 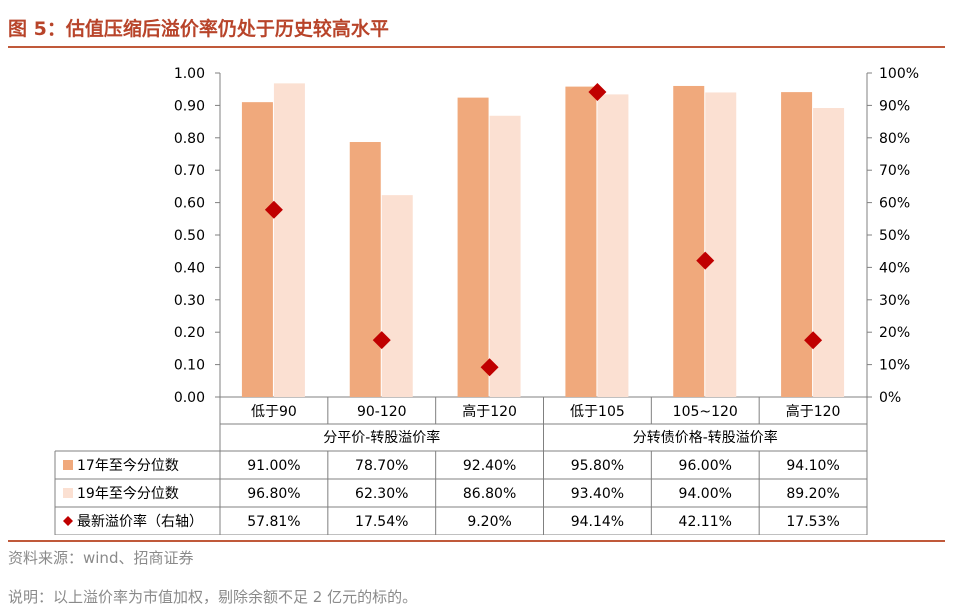 What do you see at coordinates (894, 139) in the screenshot?
I see `right-tick-label: 80%` at bounding box center [894, 139].